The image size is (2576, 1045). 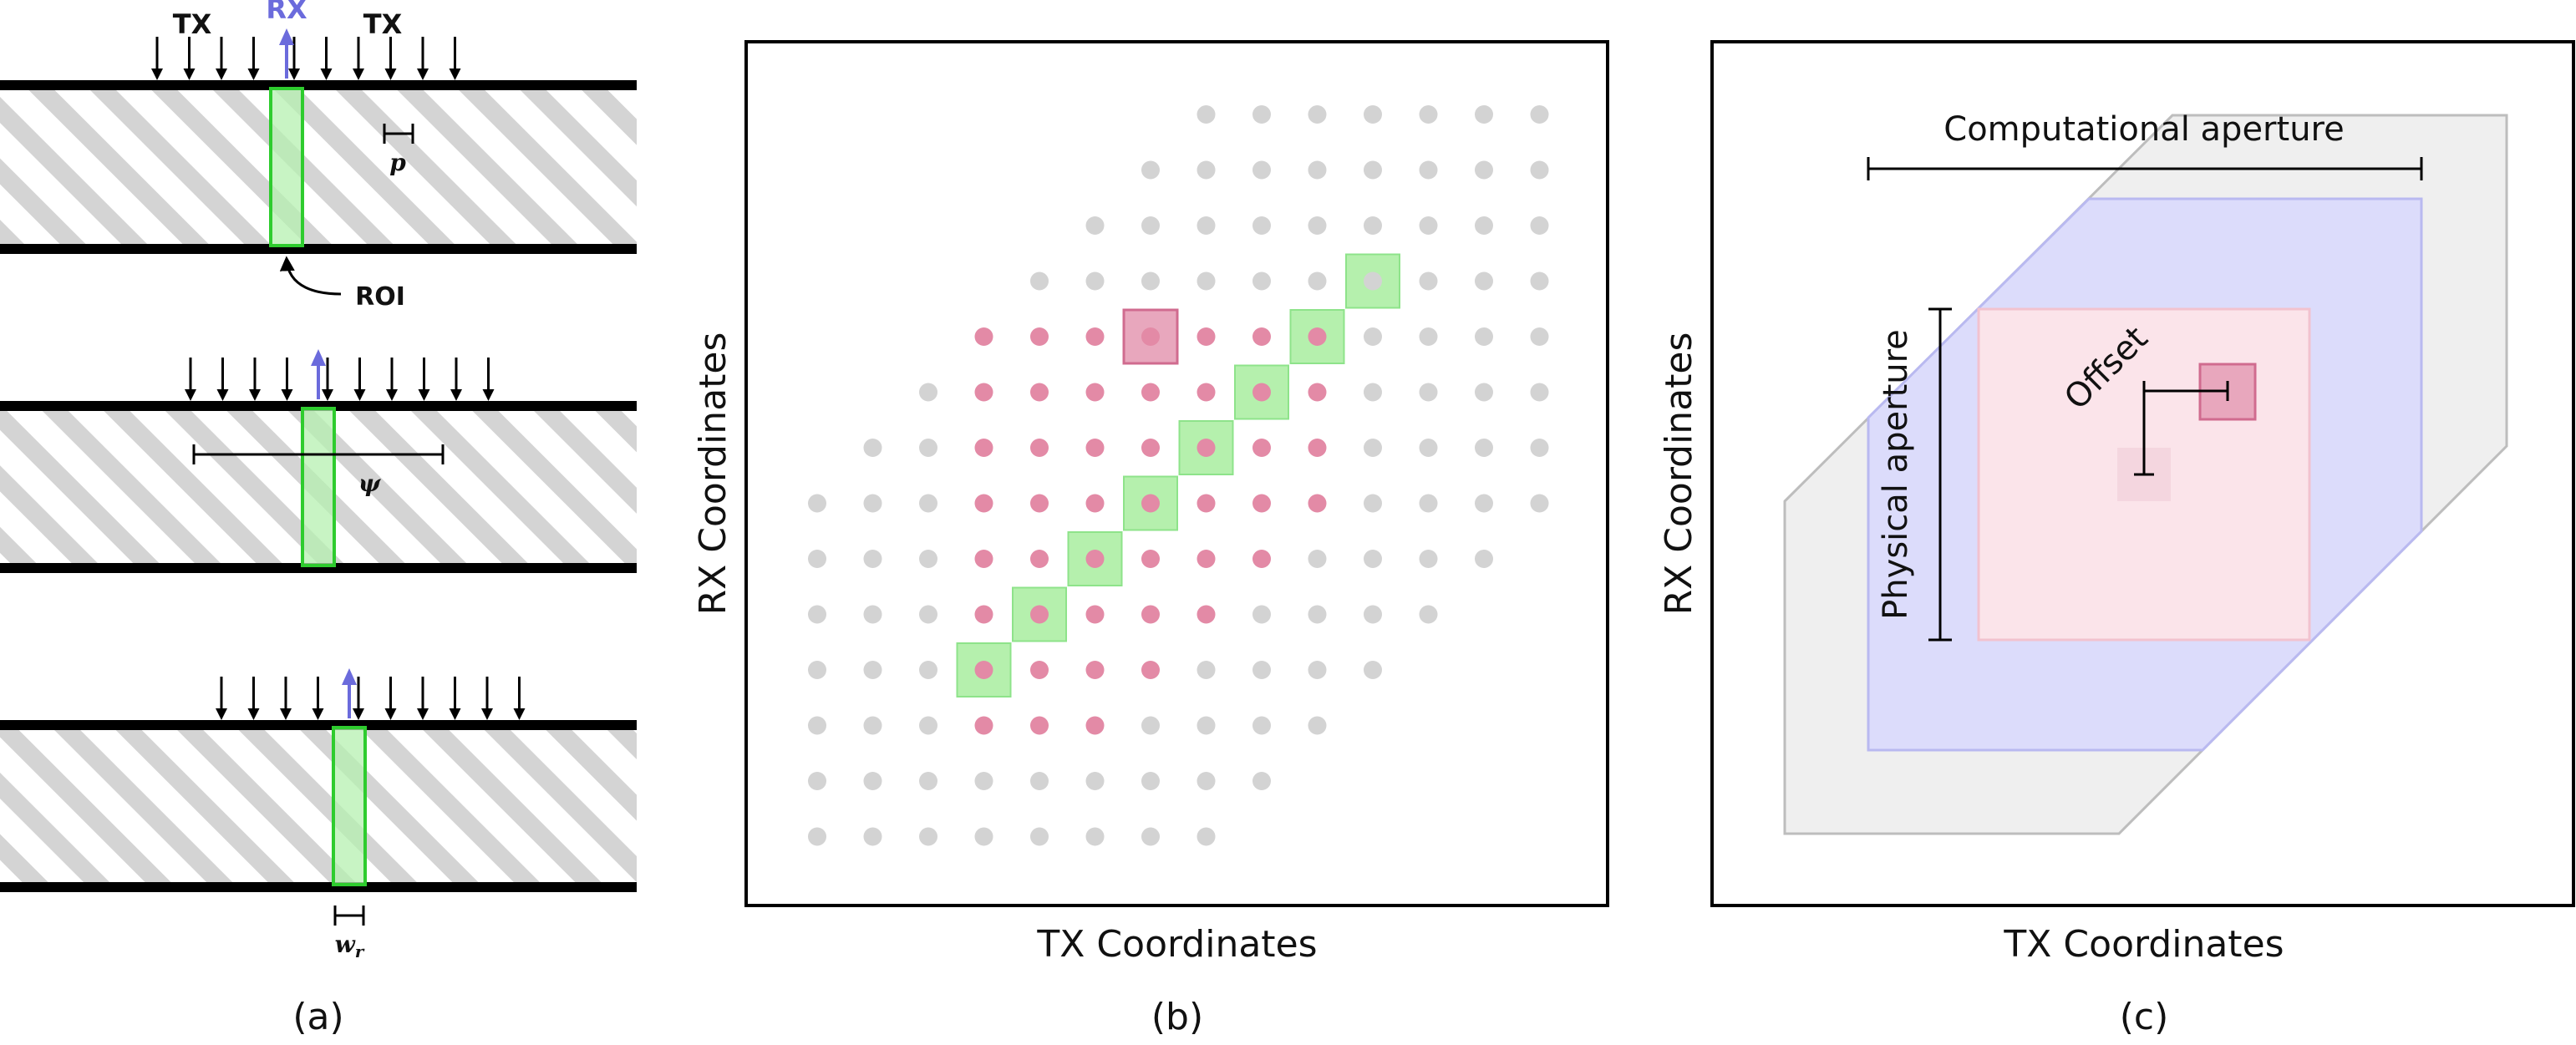 I want to click on tx-label-right: TX, so click(x=383, y=24).